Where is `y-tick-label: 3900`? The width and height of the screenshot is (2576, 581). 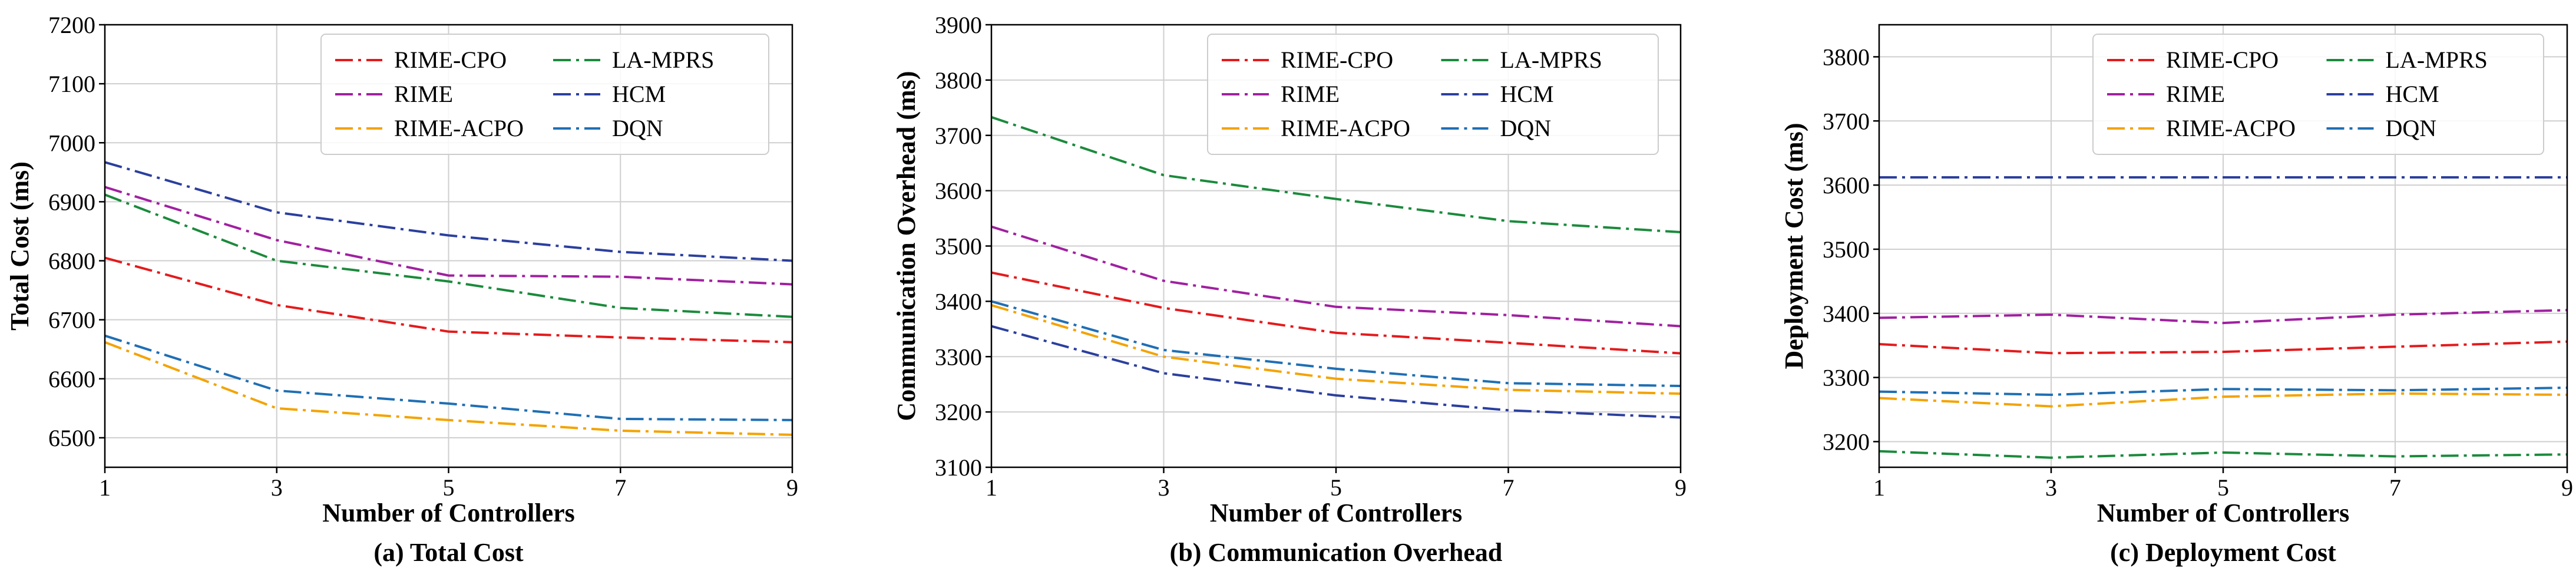 y-tick-label: 3900 is located at coordinates (958, 25).